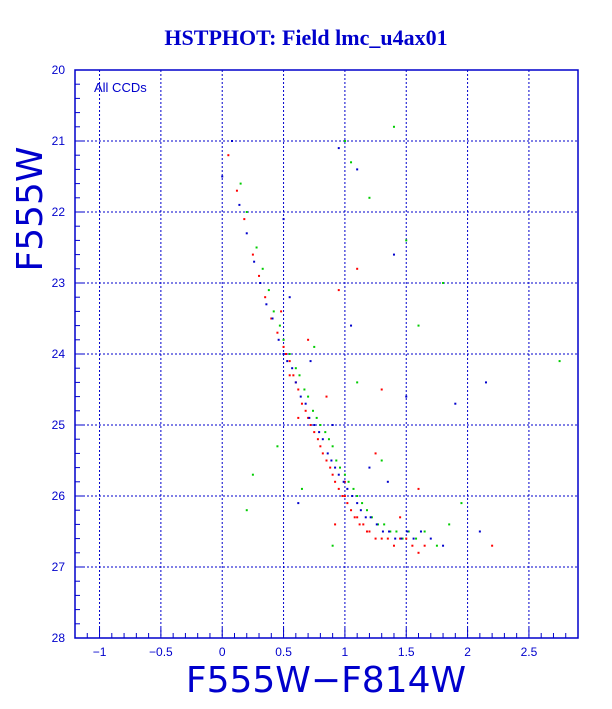 Image resolution: width=612 pixels, height=709 pixels. What do you see at coordinates (59, 283) in the screenshot?
I see `y-tick-label: 23` at bounding box center [59, 283].